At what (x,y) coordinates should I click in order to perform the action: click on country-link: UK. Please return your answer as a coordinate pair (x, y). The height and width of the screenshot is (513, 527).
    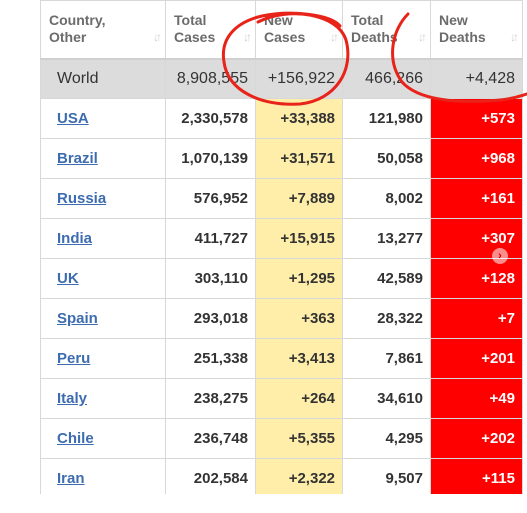
    Looking at the image, I should click on (68, 278).